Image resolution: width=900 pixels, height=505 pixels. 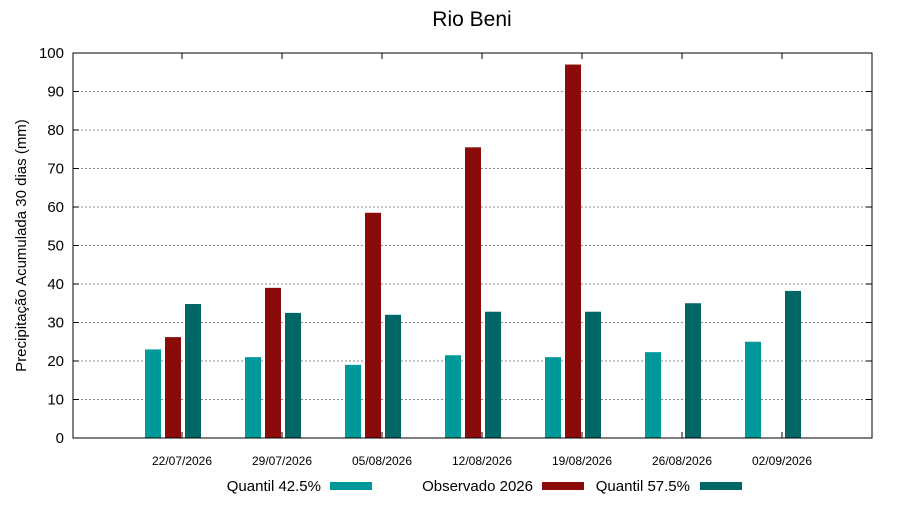 I want to click on x-tick-label: 22/07/2026, so click(x=182, y=461).